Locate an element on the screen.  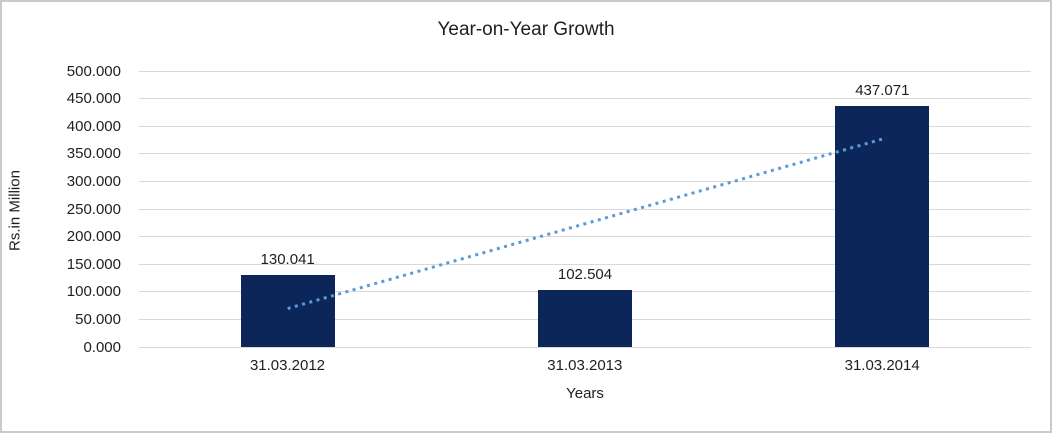
y-tick-label: 50.000 is located at coordinates (98, 319).